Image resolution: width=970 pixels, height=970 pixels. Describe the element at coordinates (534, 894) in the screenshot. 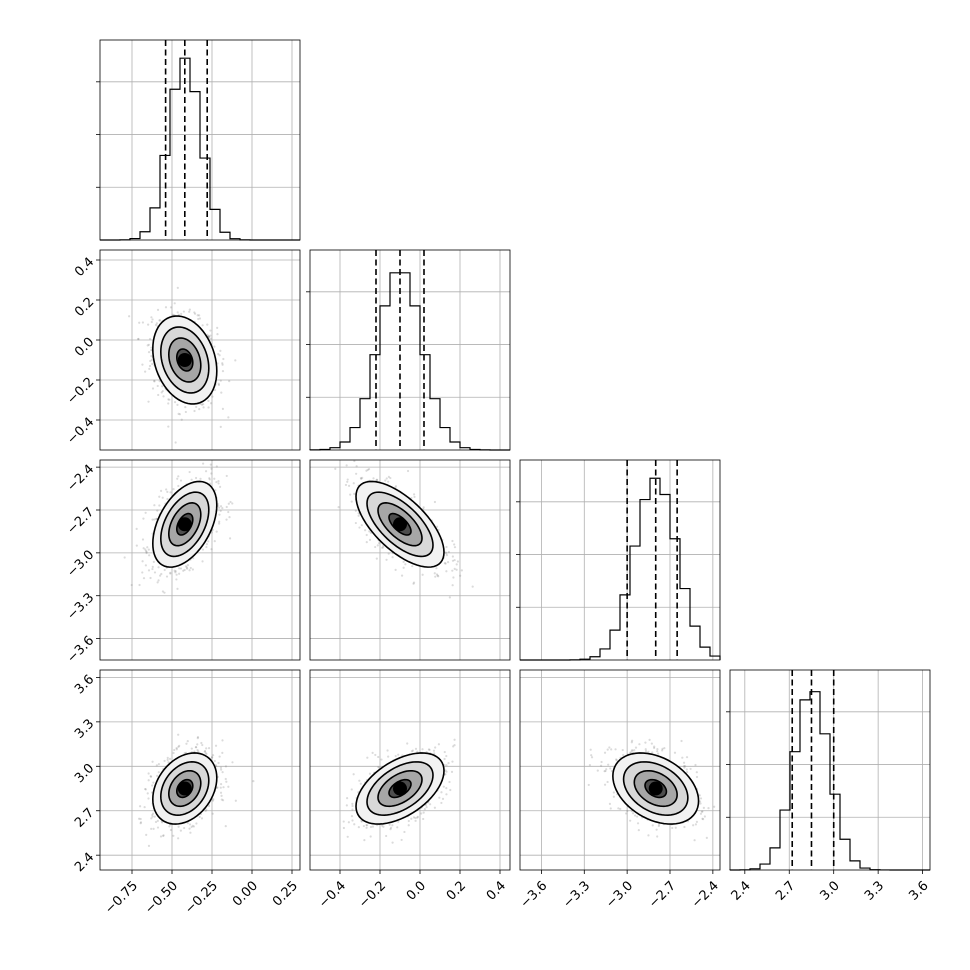

I see `x-tick-label: −3.6` at that location.